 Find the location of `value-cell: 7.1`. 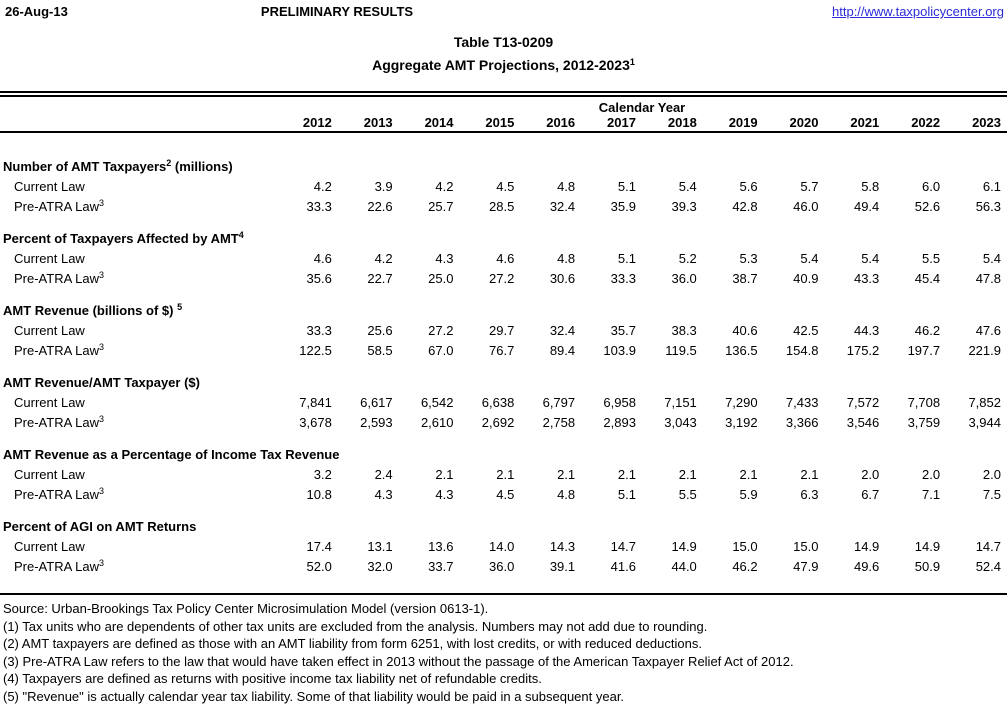

value-cell: 7.1 is located at coordinates (931, 494).